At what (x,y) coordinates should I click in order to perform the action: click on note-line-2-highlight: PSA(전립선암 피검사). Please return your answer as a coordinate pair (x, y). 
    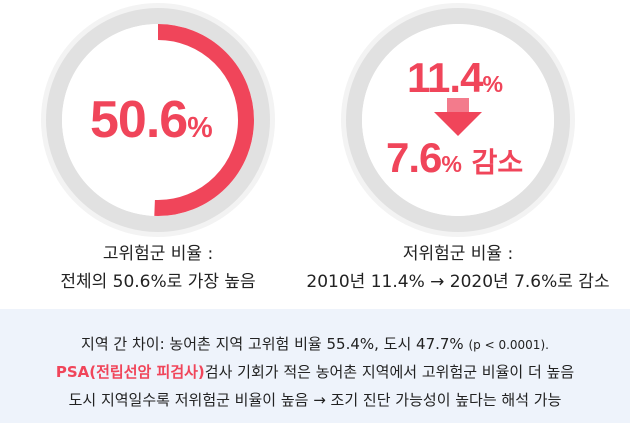
    Looking at the image, I should click on (130, 372).